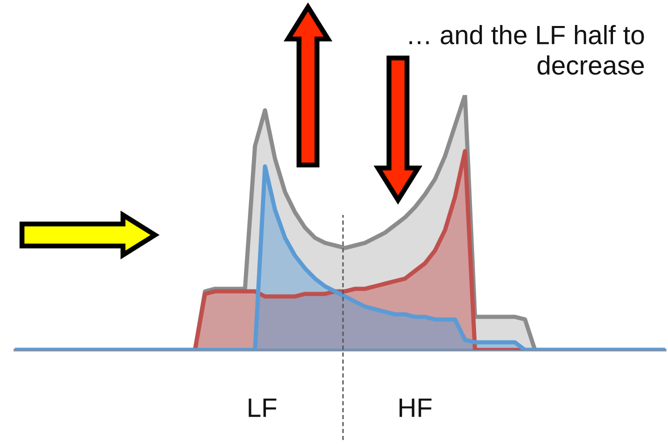 This screenshot has height=445, width=668. Describe the element at coordinates (416, 407) in the screenshot. I see `text: HF` at that location.